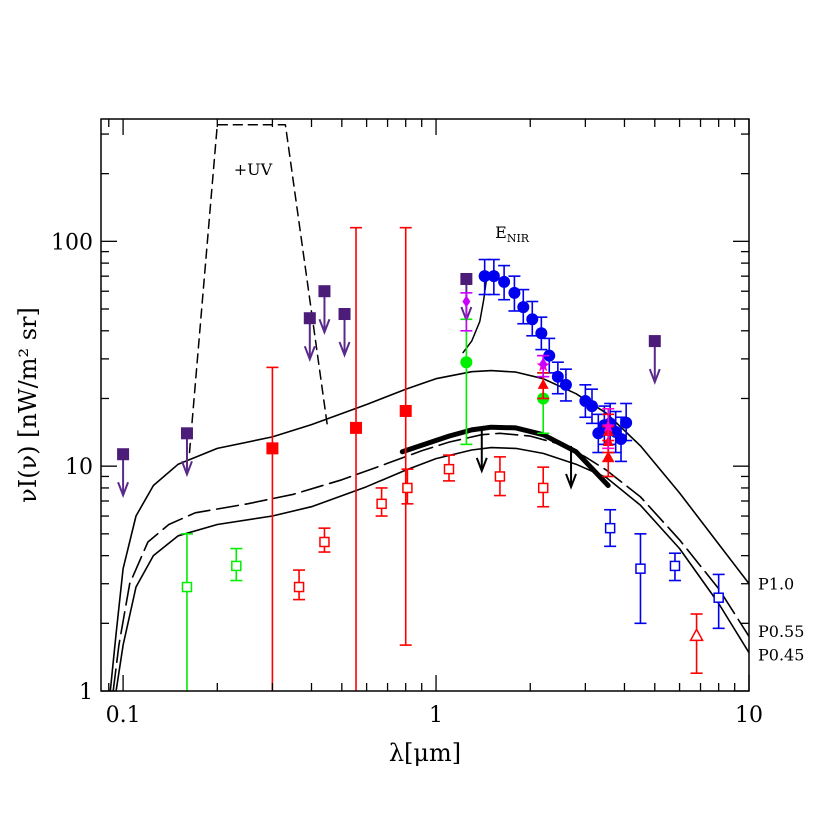  What do you see at coordinates (425, 753) in the screenshot?
I see `x-axis-label: λ[μm]` at bounding box center [425, 753].